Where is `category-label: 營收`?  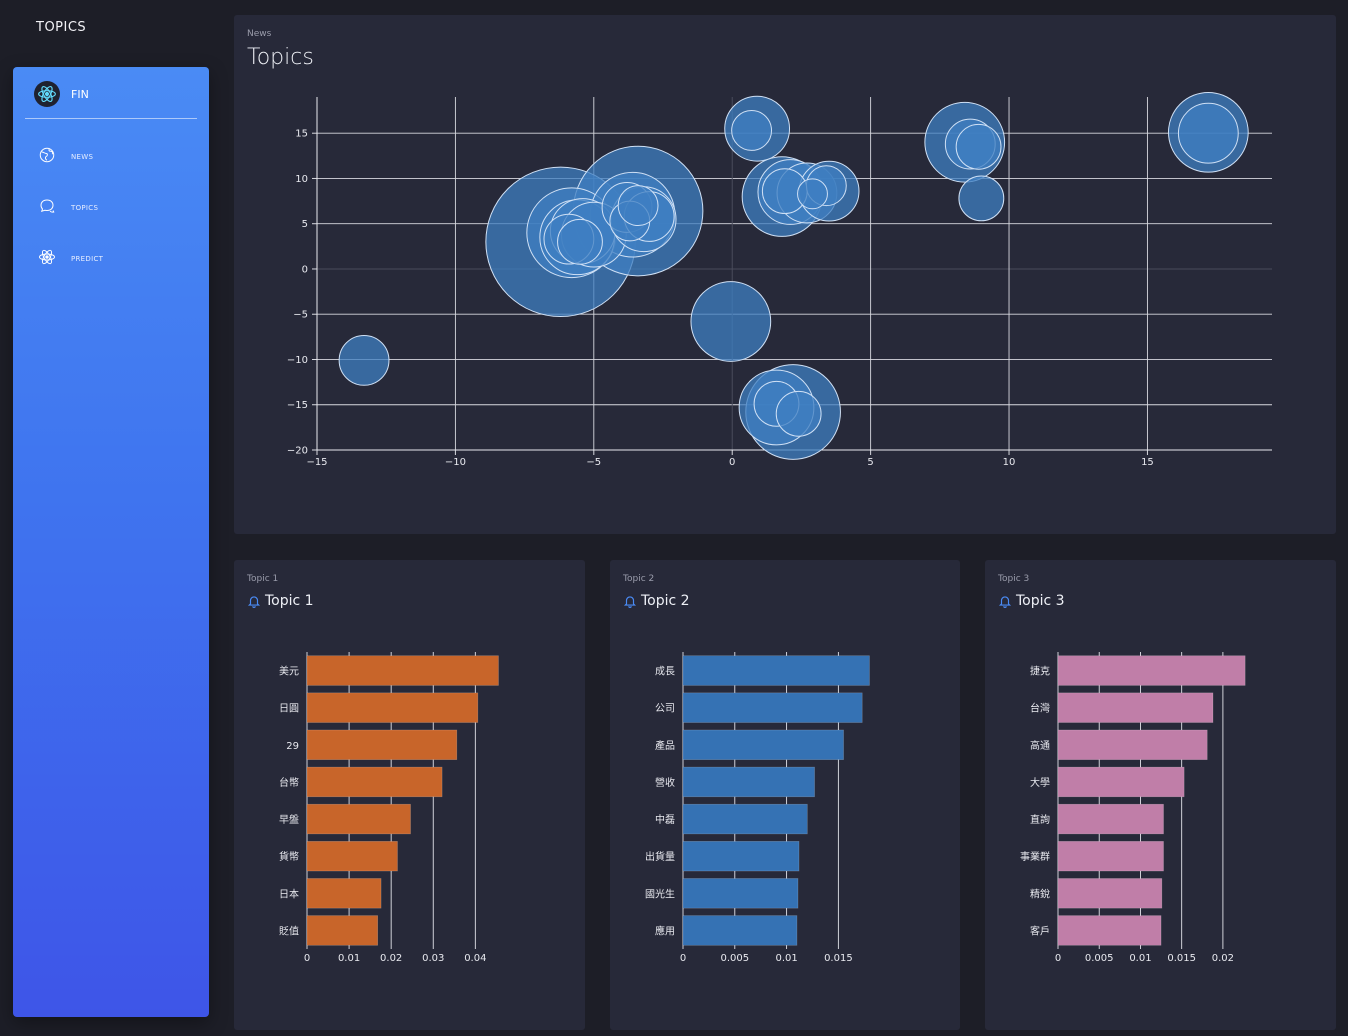
category-label: 營收 is located at coordinates (665, 782).